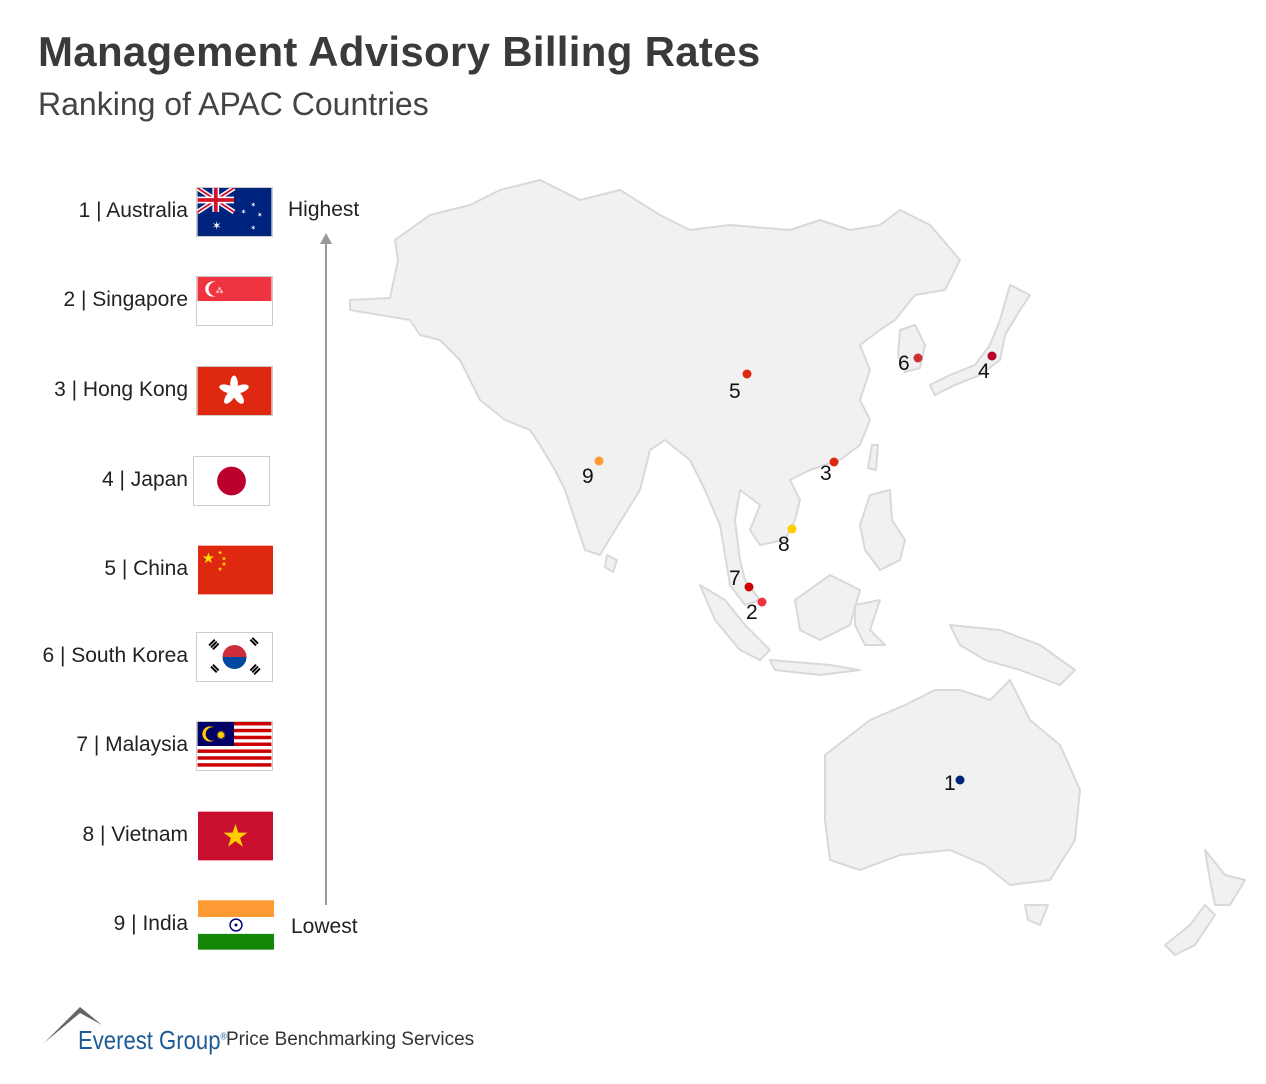  I want to click on new-zealand-north, so click(1225, 877).